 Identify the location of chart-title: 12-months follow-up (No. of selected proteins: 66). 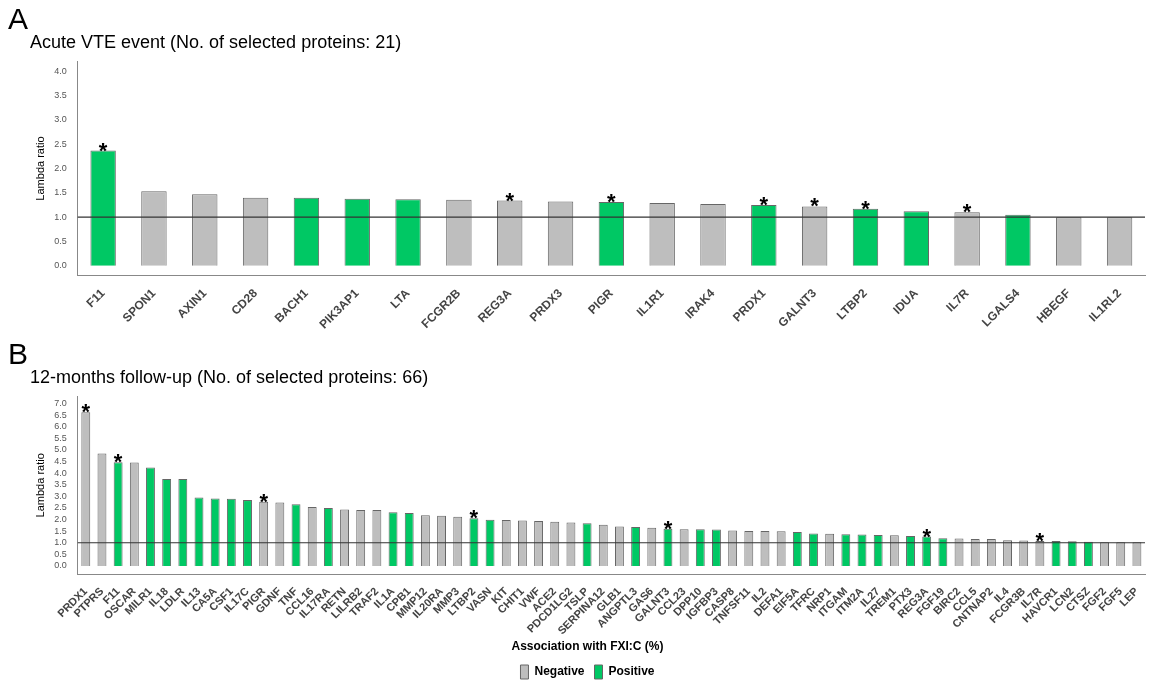
(229, 376).